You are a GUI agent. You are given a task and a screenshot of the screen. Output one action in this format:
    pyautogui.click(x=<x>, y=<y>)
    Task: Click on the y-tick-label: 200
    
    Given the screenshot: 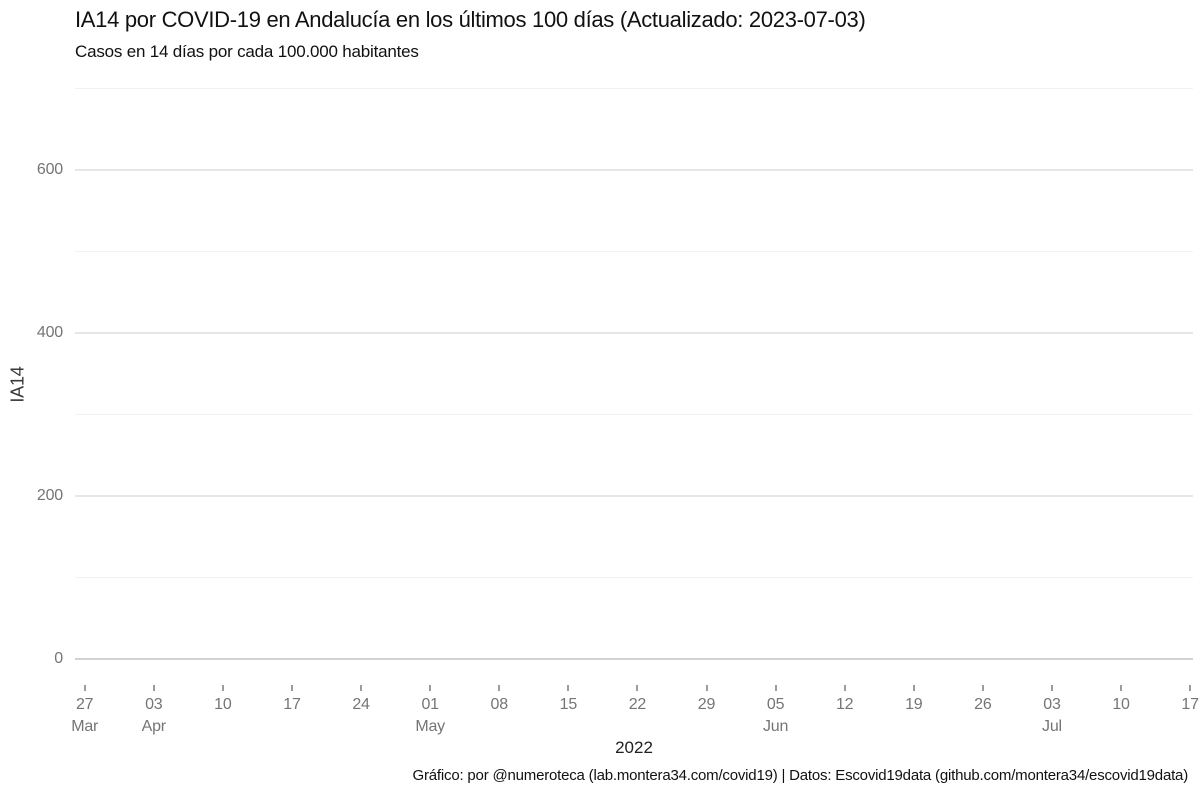 What is the action you would take?
    pyautogui.click(x=49, y=495)
    